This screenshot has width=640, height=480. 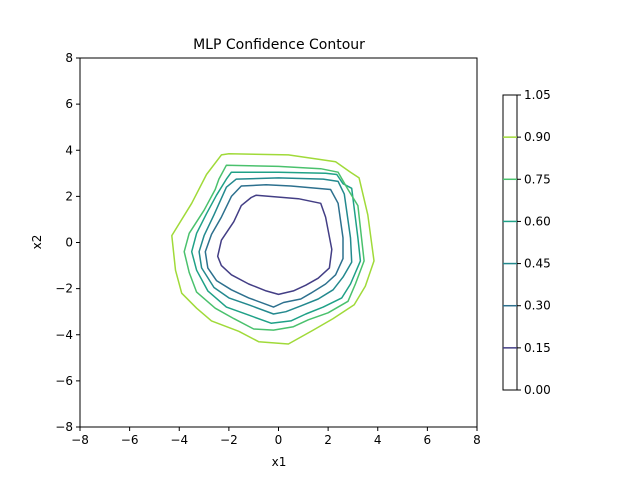 I want to click on contour-line-0.15, so click(x=274, y=245).